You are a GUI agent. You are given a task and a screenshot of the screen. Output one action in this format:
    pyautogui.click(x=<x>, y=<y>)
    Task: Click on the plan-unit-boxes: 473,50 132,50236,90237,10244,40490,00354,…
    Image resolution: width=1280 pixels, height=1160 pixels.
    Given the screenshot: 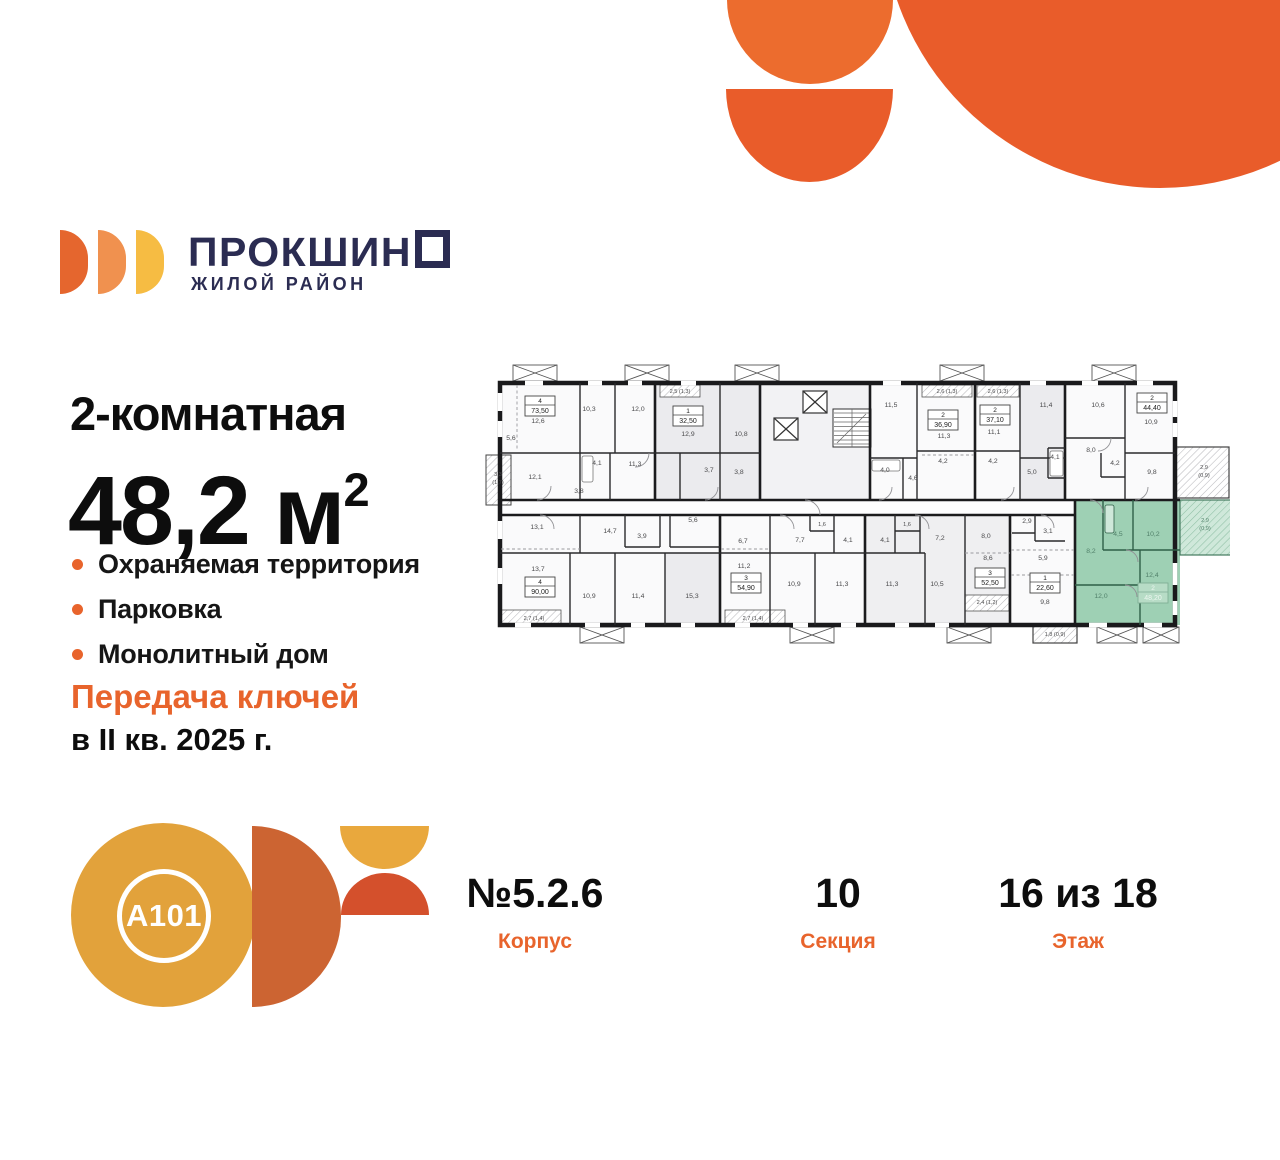 What is the action you would take?
    pyautogui.click(x=846, y=498)
    